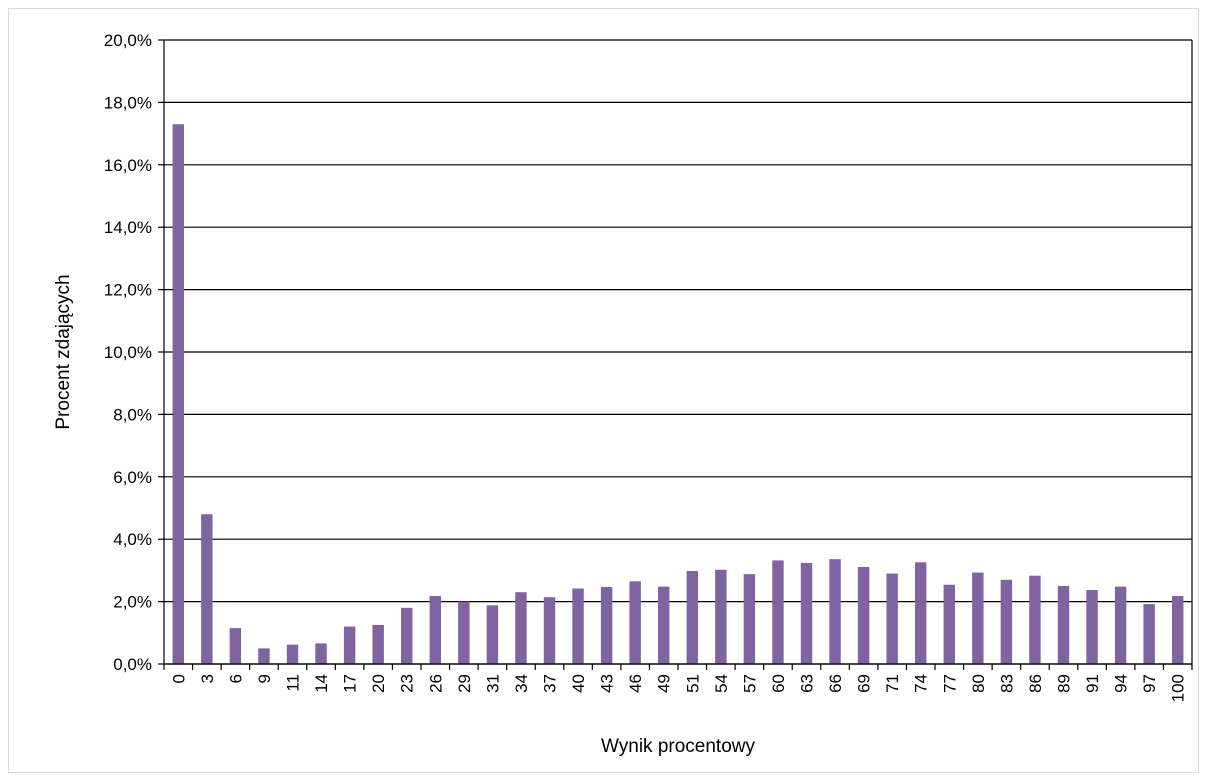 Image resolution: width=1208 pixels, height=781 pixels. What do you see at coordinates (132, 539) in the screenshot?
I see `y-tick-label: 4,0%` at bounding box center [132, 539].